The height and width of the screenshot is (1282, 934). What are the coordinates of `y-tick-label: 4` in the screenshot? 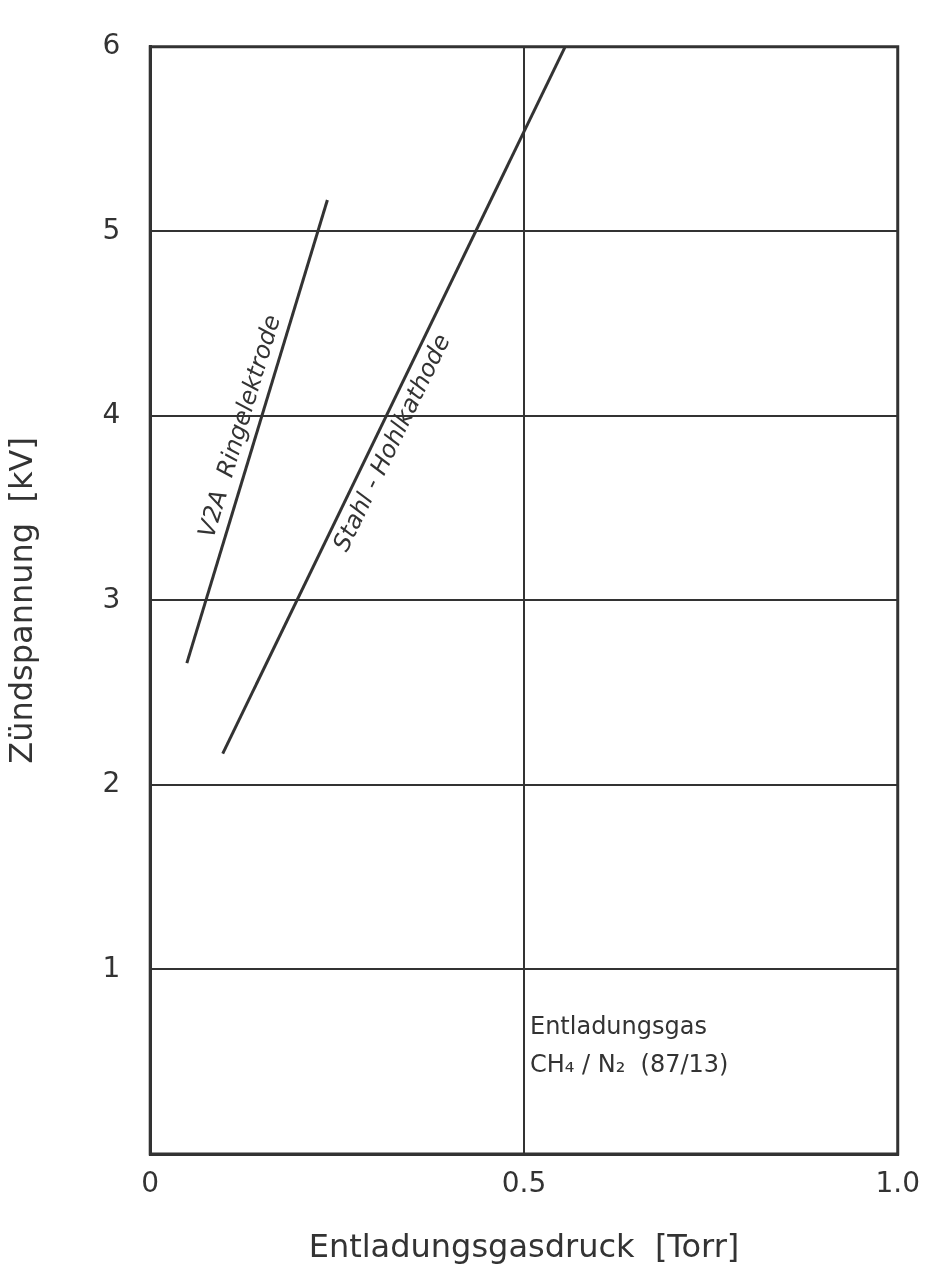 It's located at (111, 414).